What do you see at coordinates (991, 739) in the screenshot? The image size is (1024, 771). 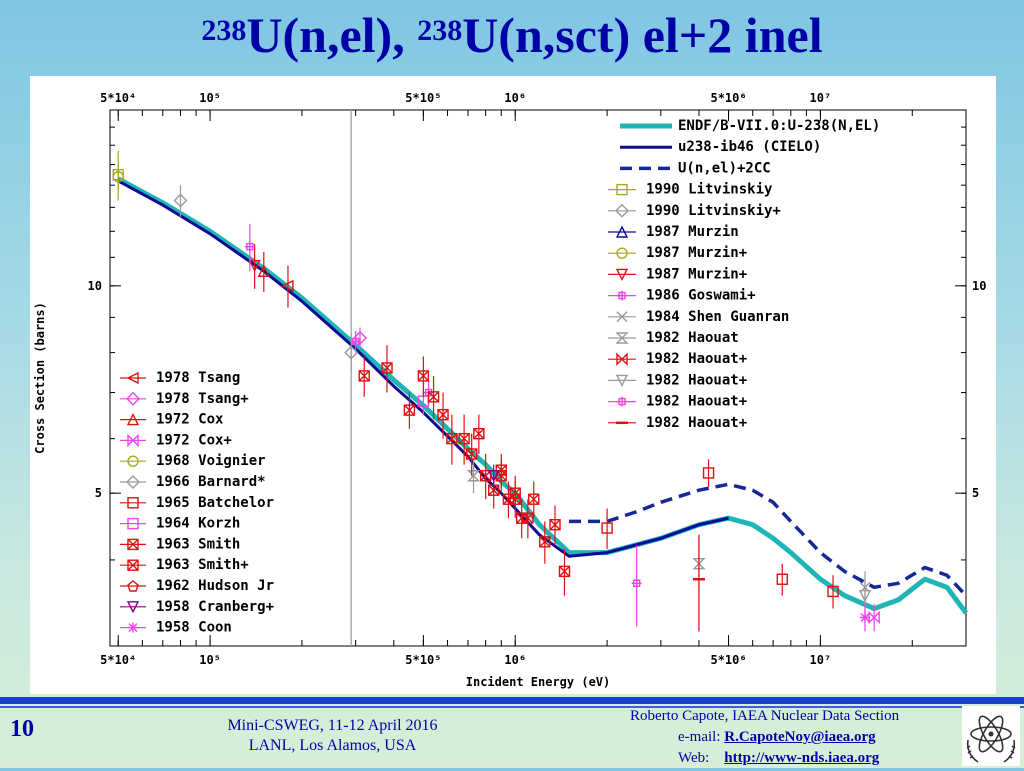 I see `atom-icon` at bounding box center [991, 739].